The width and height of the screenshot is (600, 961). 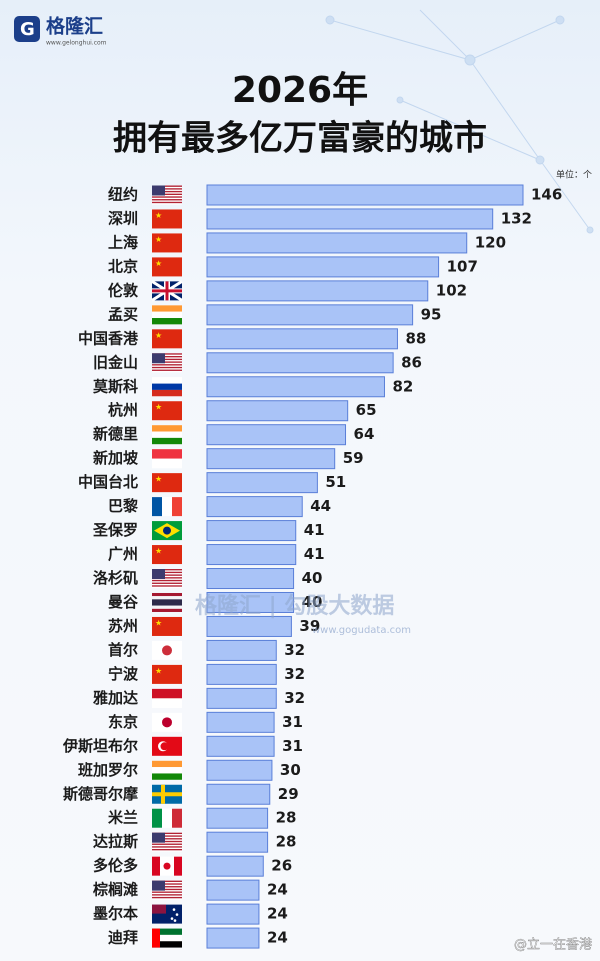 I want to click on category-label: 达拉斯, so click(x=115, y=842).